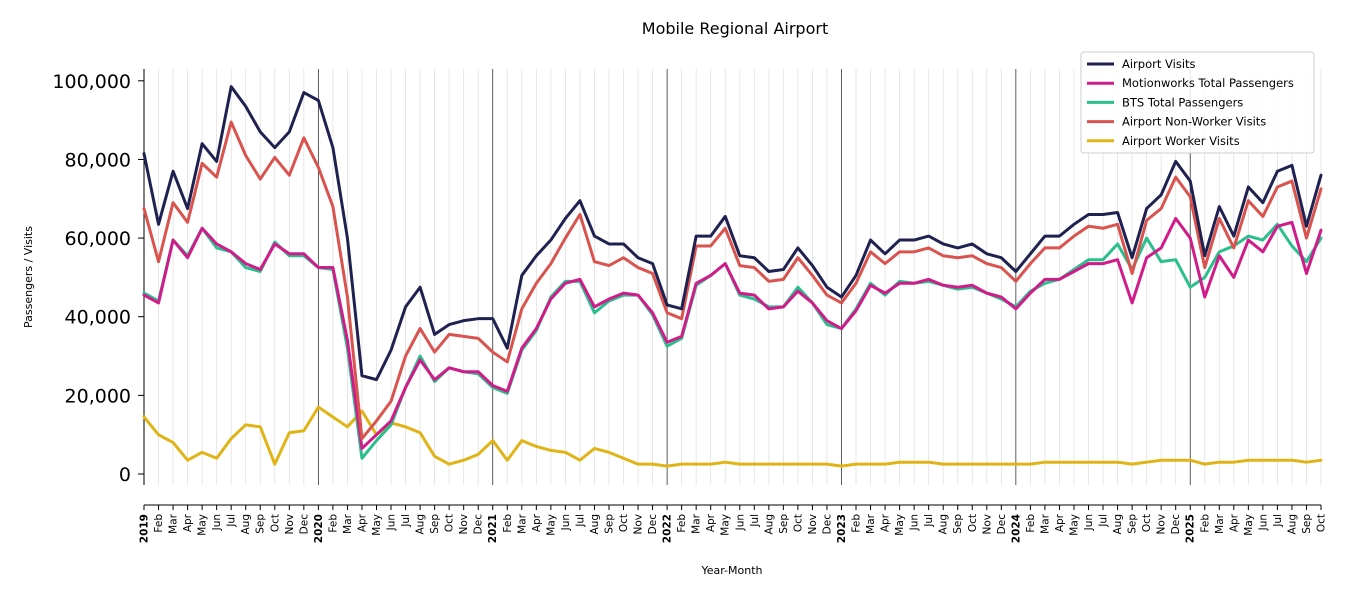  What do you see at coordinates (28, 277) in the screenshot?
I see `y-axis-label: Passengers / Visits` at bounding box center [28, 277].